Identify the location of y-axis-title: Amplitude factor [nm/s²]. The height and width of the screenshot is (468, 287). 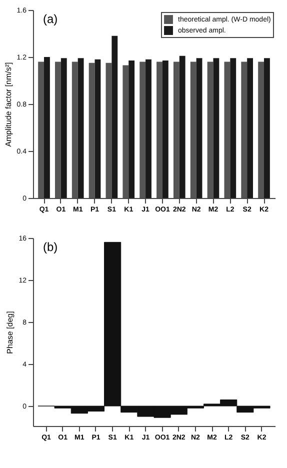
(8, 104).